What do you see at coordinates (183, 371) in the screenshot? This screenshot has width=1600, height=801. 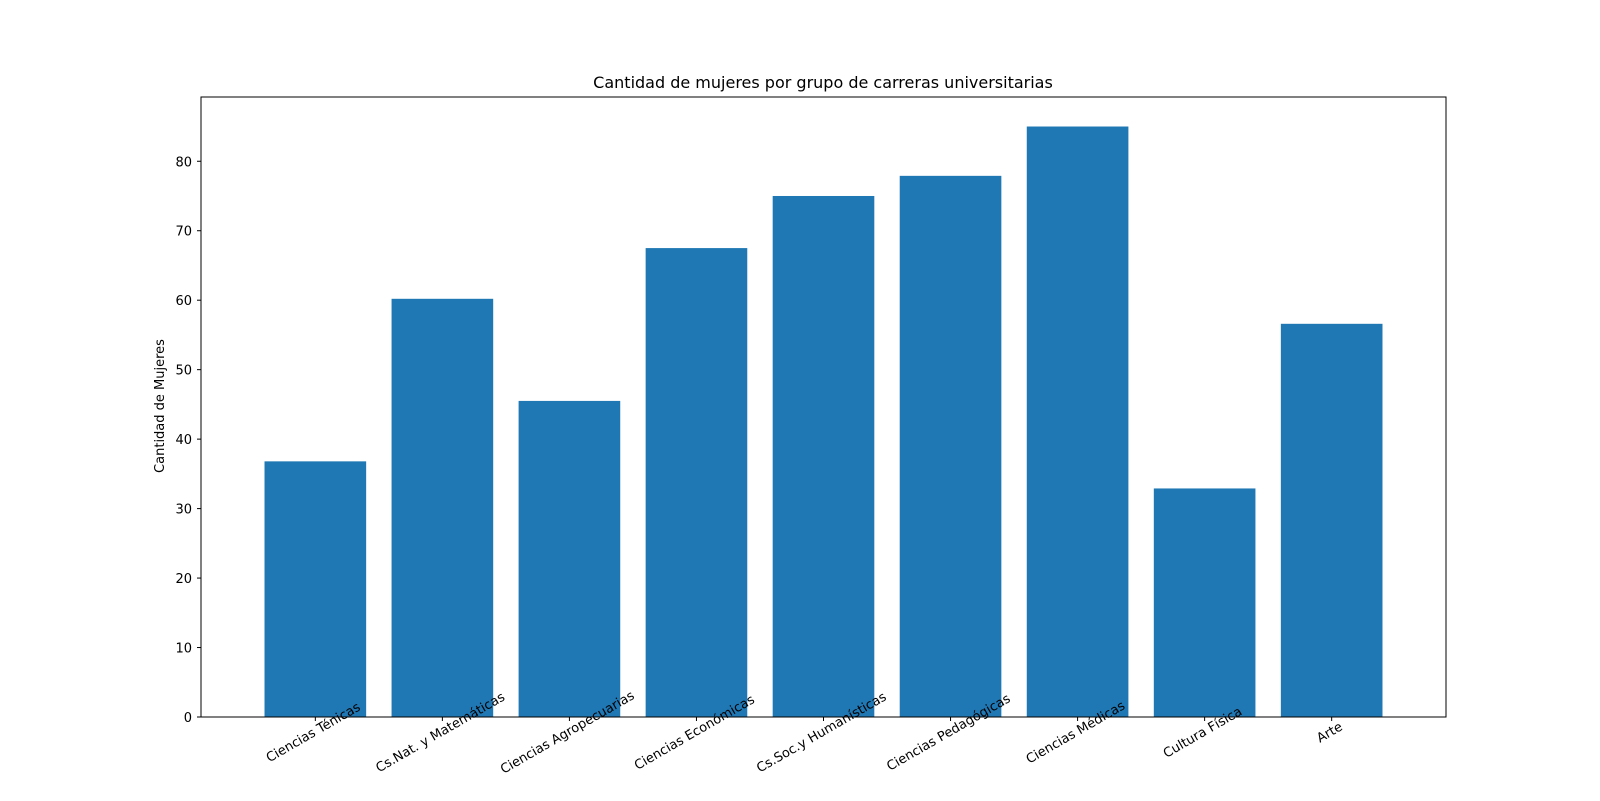 I see `y-tick-label: 50` at bounding box center [183, 371].